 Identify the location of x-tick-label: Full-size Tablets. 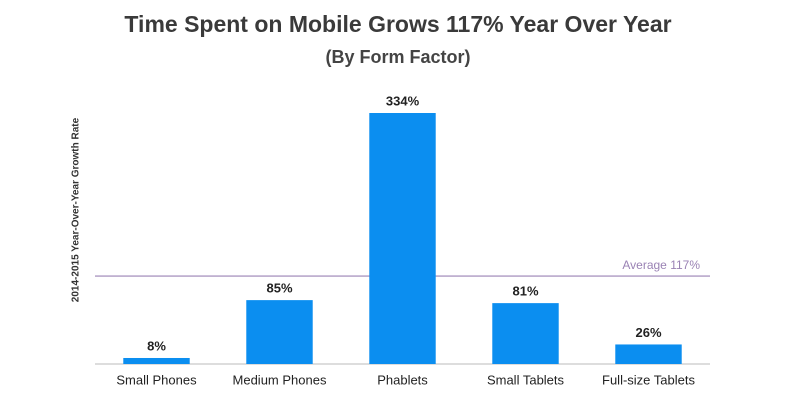
(648, 379).